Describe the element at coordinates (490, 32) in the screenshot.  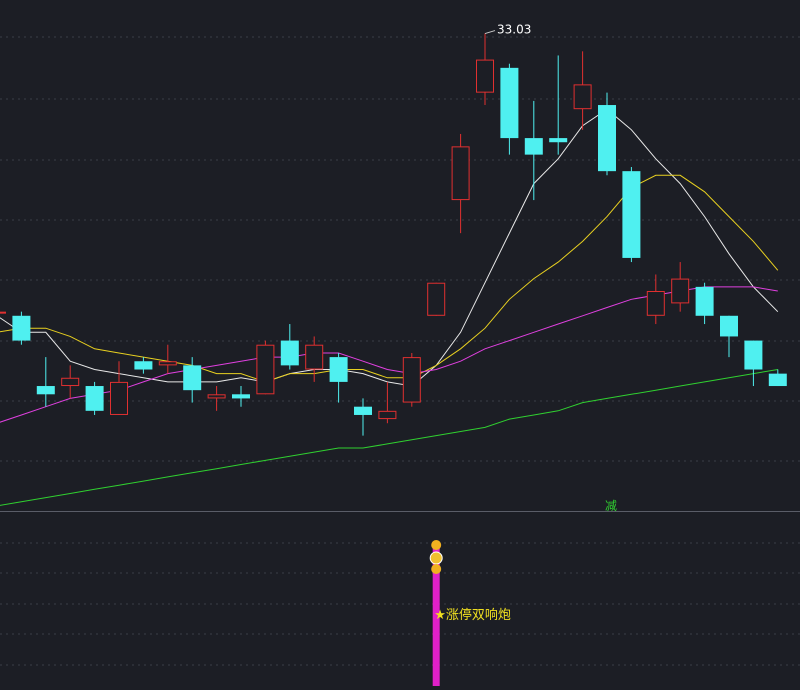
I see `peak-pointer` at that location.